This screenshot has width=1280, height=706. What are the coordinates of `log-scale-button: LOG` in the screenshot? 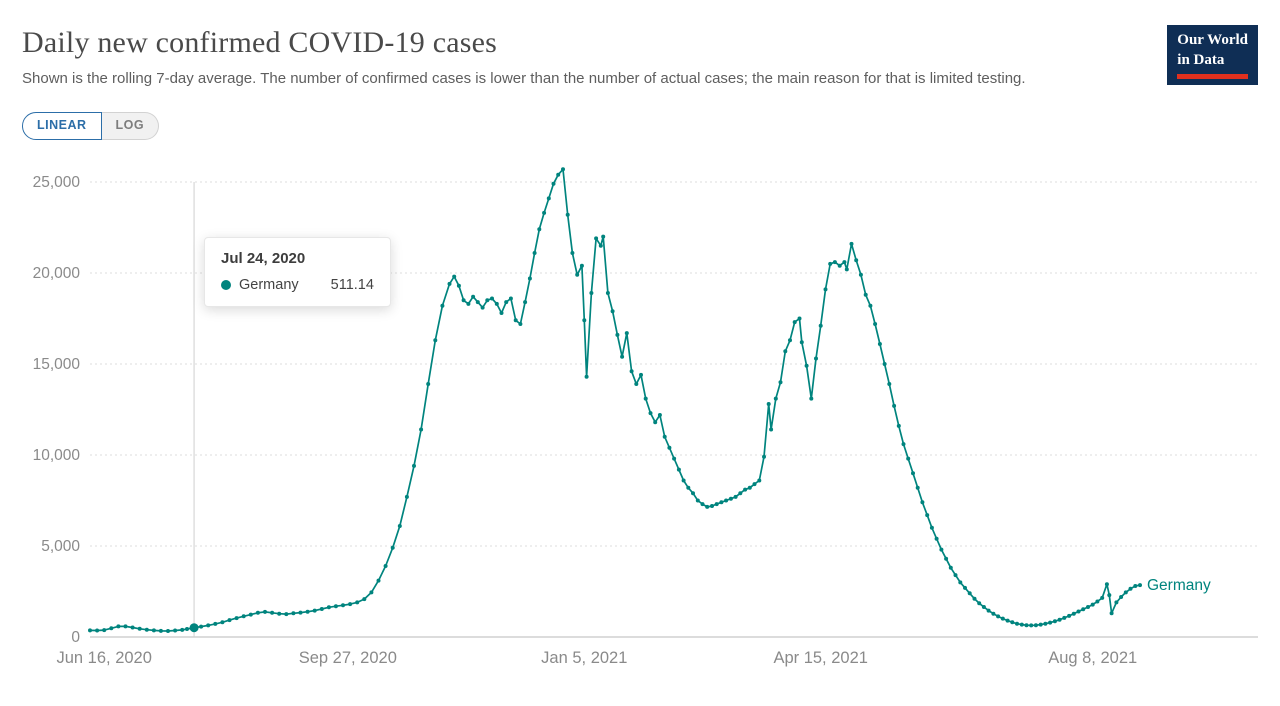 It's located at (130, 126).